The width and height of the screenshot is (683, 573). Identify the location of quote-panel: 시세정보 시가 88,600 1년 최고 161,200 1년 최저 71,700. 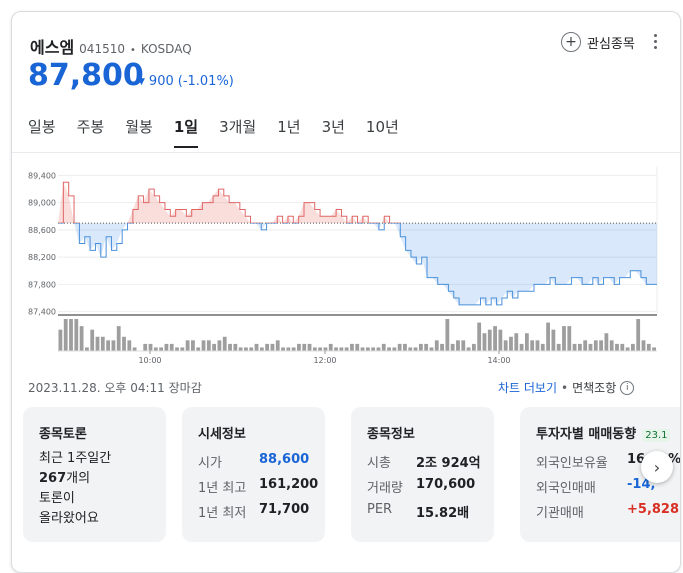
(253, 474).